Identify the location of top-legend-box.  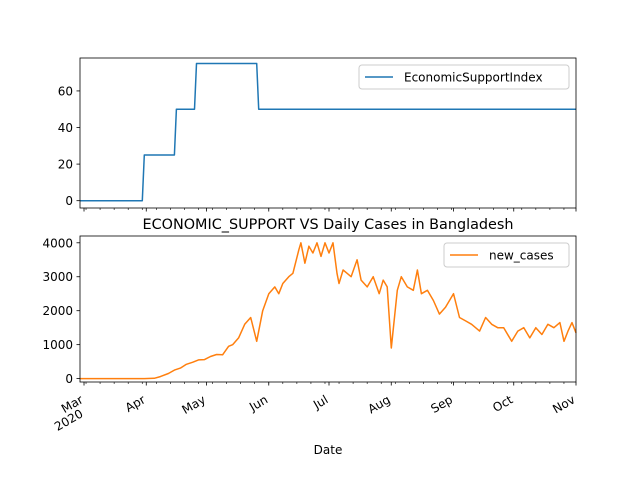
(464, 77).